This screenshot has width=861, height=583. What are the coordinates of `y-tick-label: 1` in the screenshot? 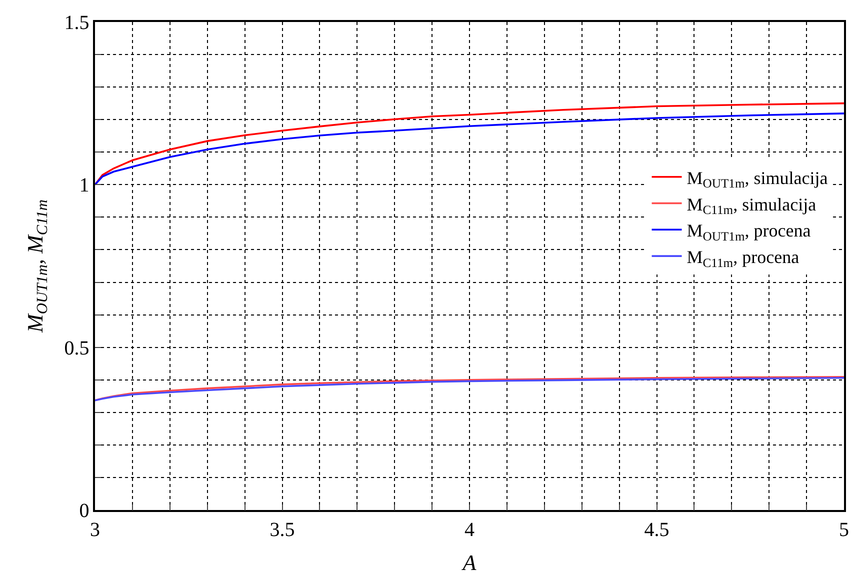 It's located at (84, 185).